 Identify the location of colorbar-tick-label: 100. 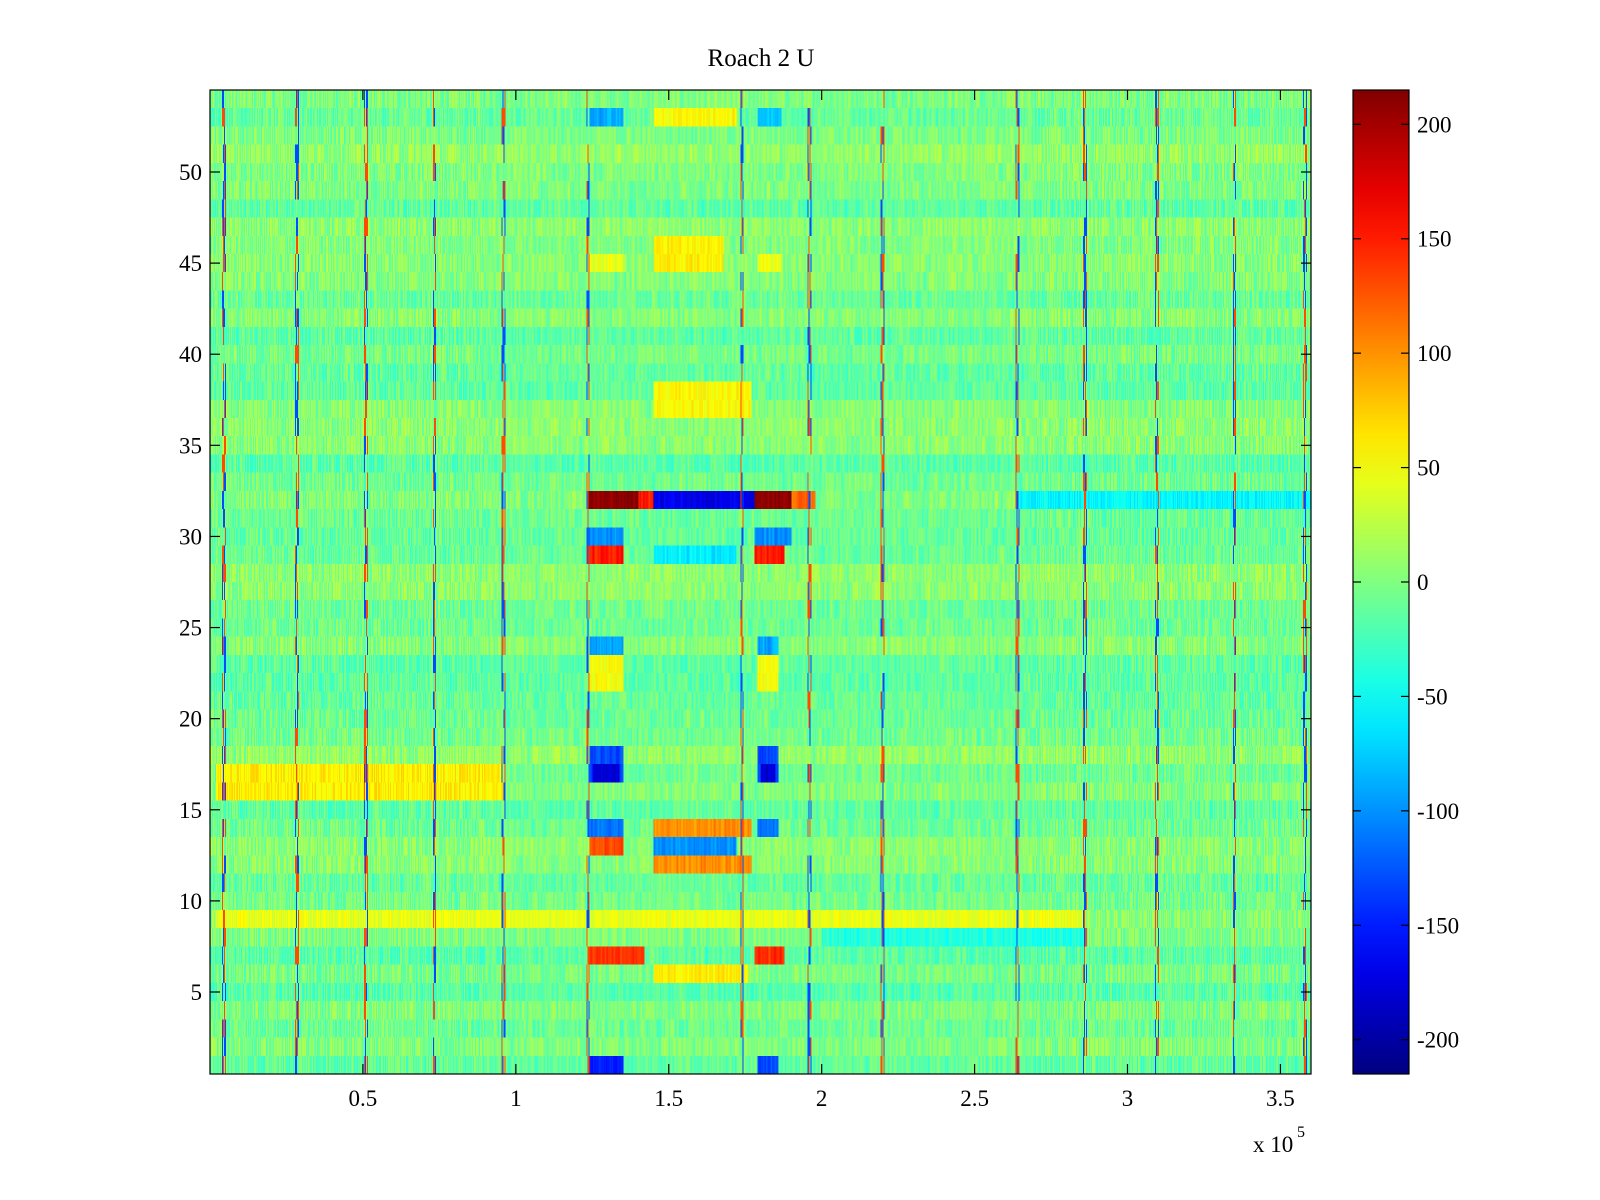
(1434, 353).